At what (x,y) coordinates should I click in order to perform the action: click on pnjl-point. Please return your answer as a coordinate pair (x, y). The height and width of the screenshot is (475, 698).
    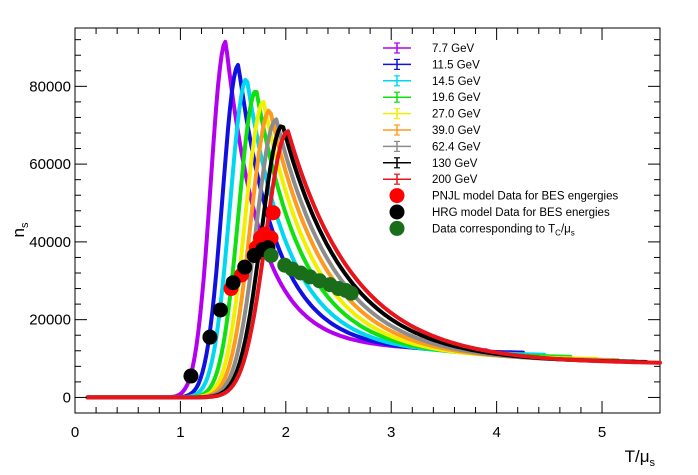
    Looking at the image, I should click on (273, 213).